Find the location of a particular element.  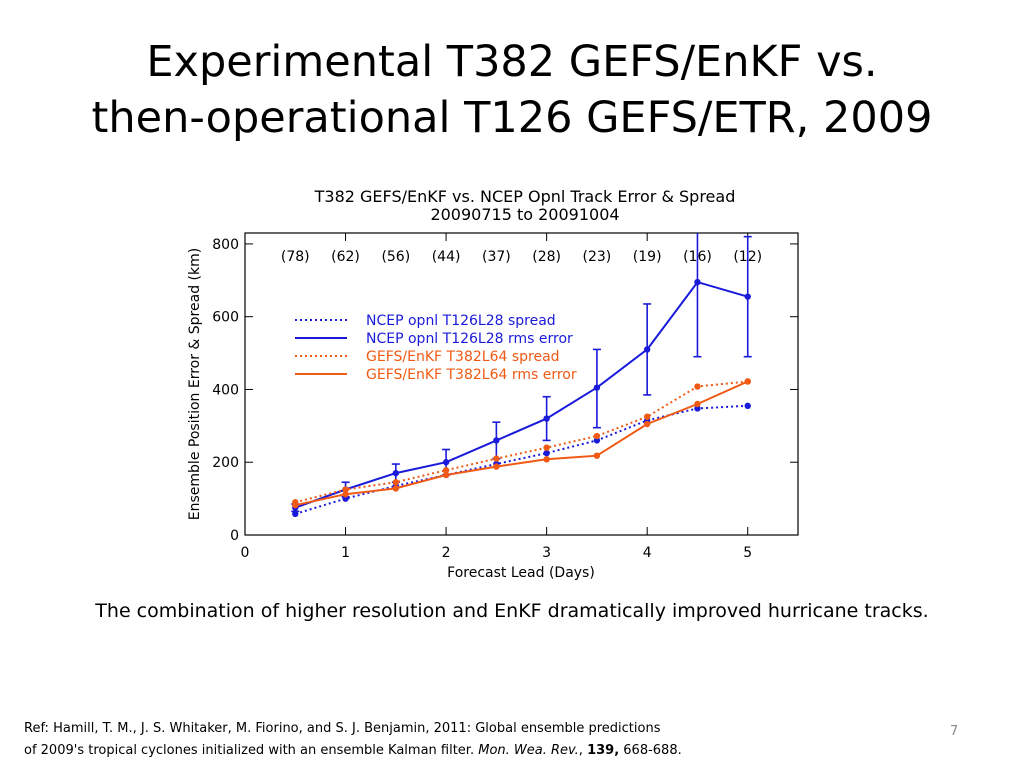

sample-count-label: (23) is located at coordinates (597, 257).